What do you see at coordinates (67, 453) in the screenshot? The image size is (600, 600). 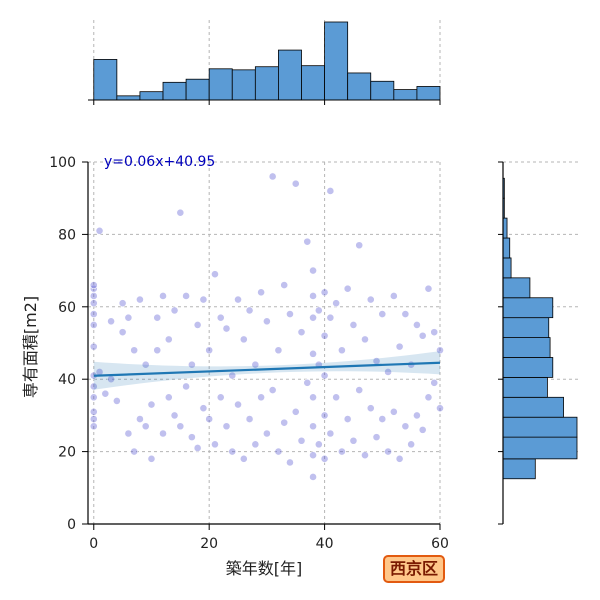 I see `y-tick-label: 20` at bounding box center [67, 453].